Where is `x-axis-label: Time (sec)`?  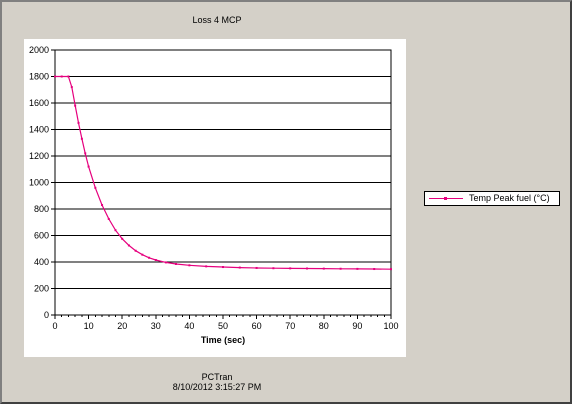
x-axis-label: Time (sec) is located at coordinates (223, 340).